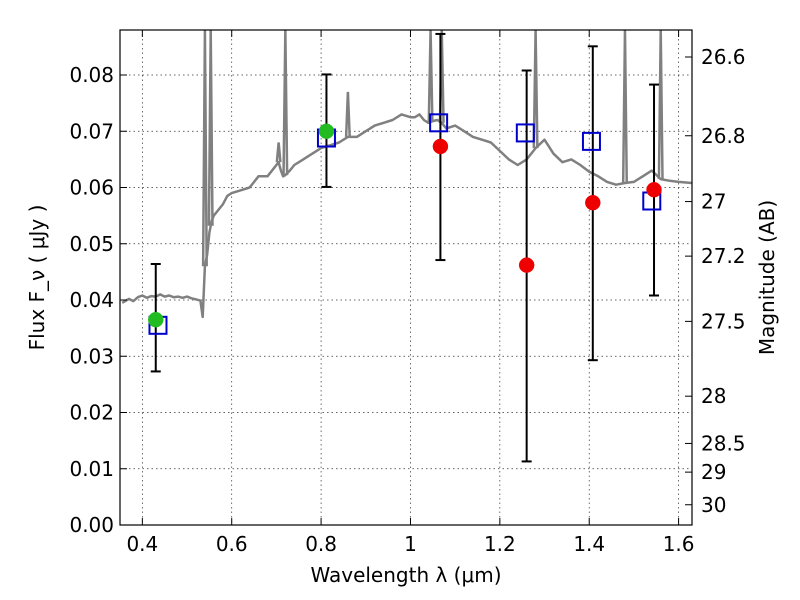 This screenshot has height=600, width=800. What do you see at coordinates (713, 505) in the screenshot?
I see `right-tick-label: 30` at bounding box center [713, 505].